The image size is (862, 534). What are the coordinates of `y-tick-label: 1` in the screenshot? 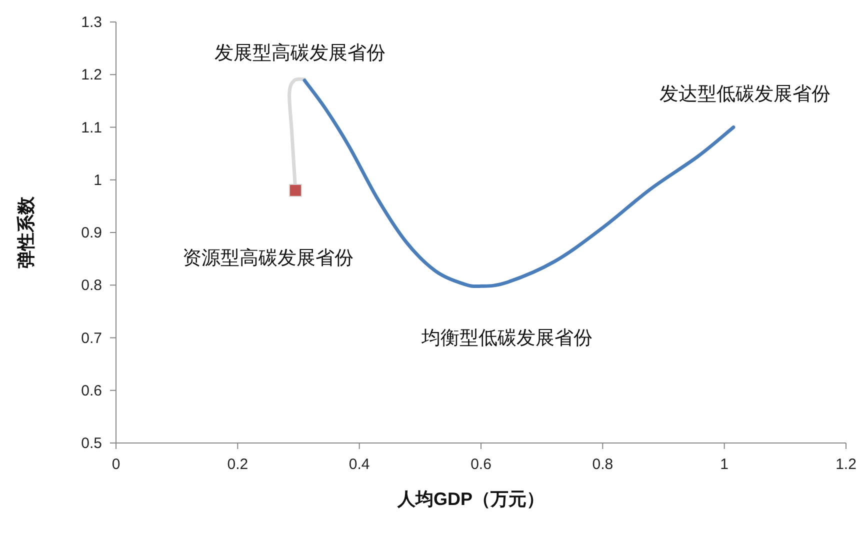 It's located at (98, 180).